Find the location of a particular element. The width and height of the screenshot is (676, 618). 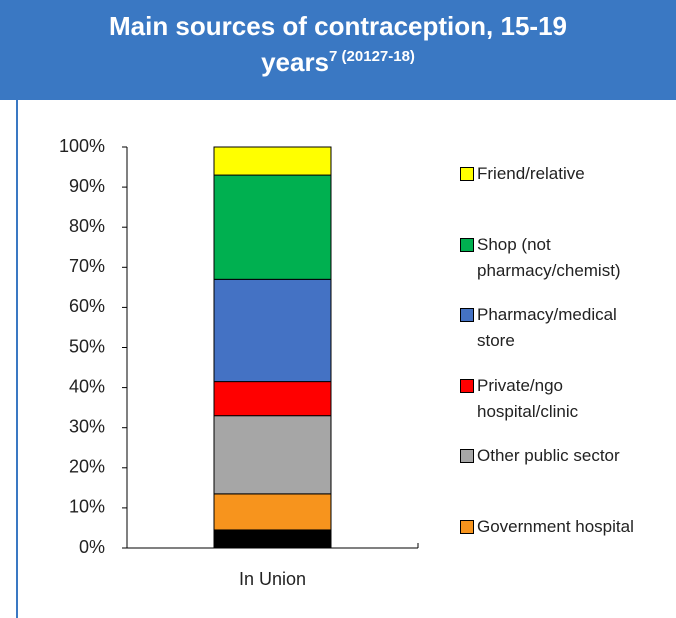

y-tick-label: 40% is located at coordinates (87, 386).